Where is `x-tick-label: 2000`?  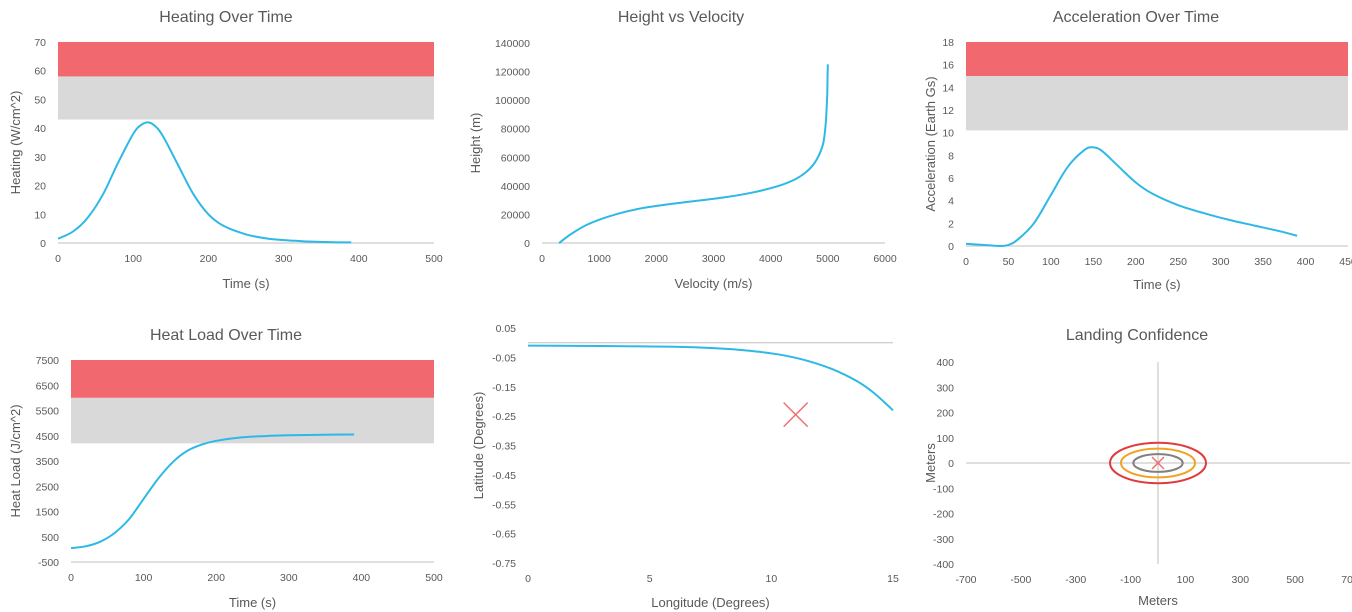
x-tick-label: 2000 is located at coordinates (657, 259).